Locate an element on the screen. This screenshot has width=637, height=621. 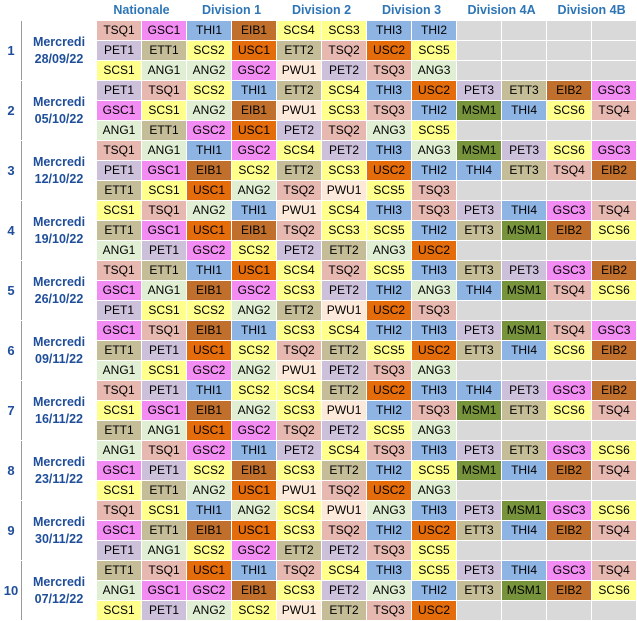
week-number: 1 is located at coordinates (11, 50).